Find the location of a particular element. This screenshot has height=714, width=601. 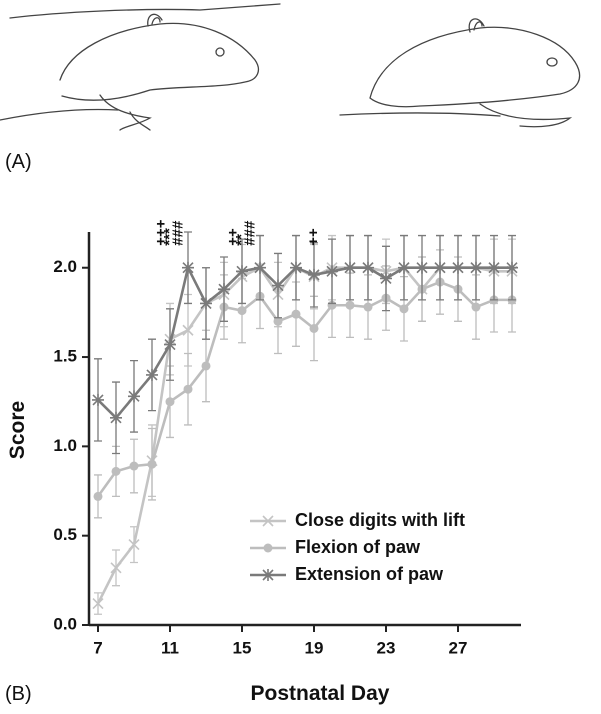

x-tick-label: 19 is located at coordinates (314, 647).